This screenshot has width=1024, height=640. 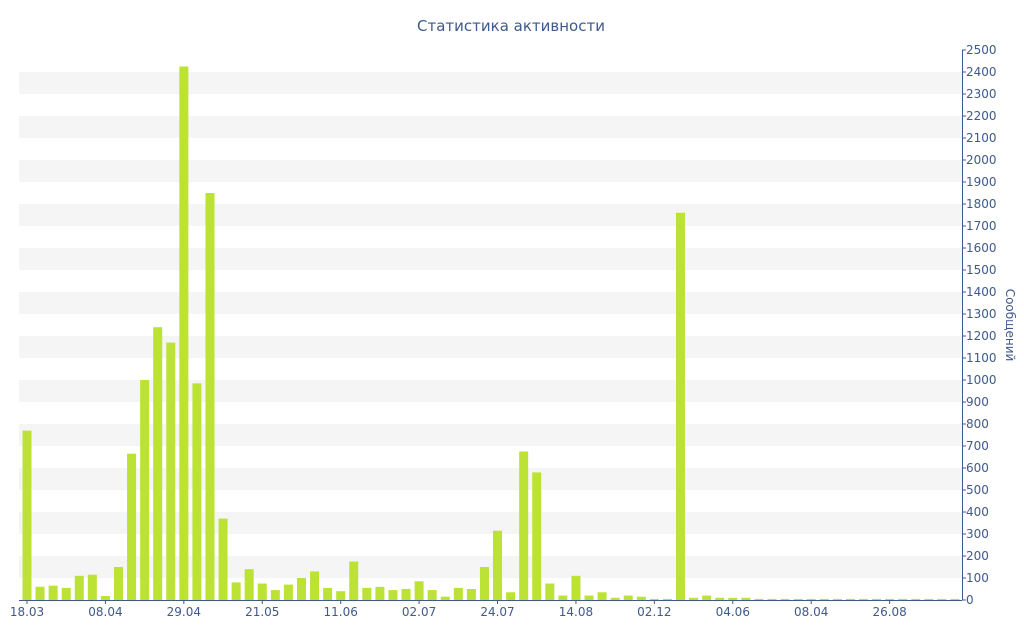 I want to click on y-tick-label: 2200, so click(x=981, y=116).